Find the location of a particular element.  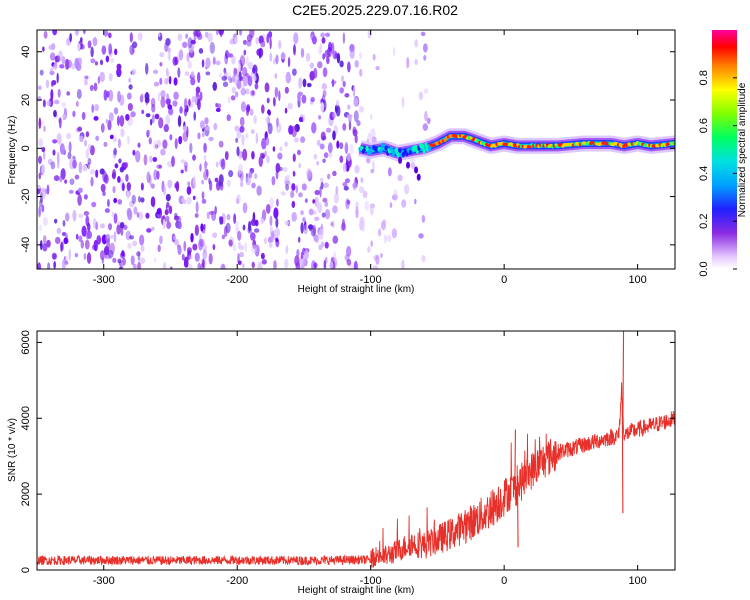

y-tick-label: 20 is located at coordinates (26, 100).